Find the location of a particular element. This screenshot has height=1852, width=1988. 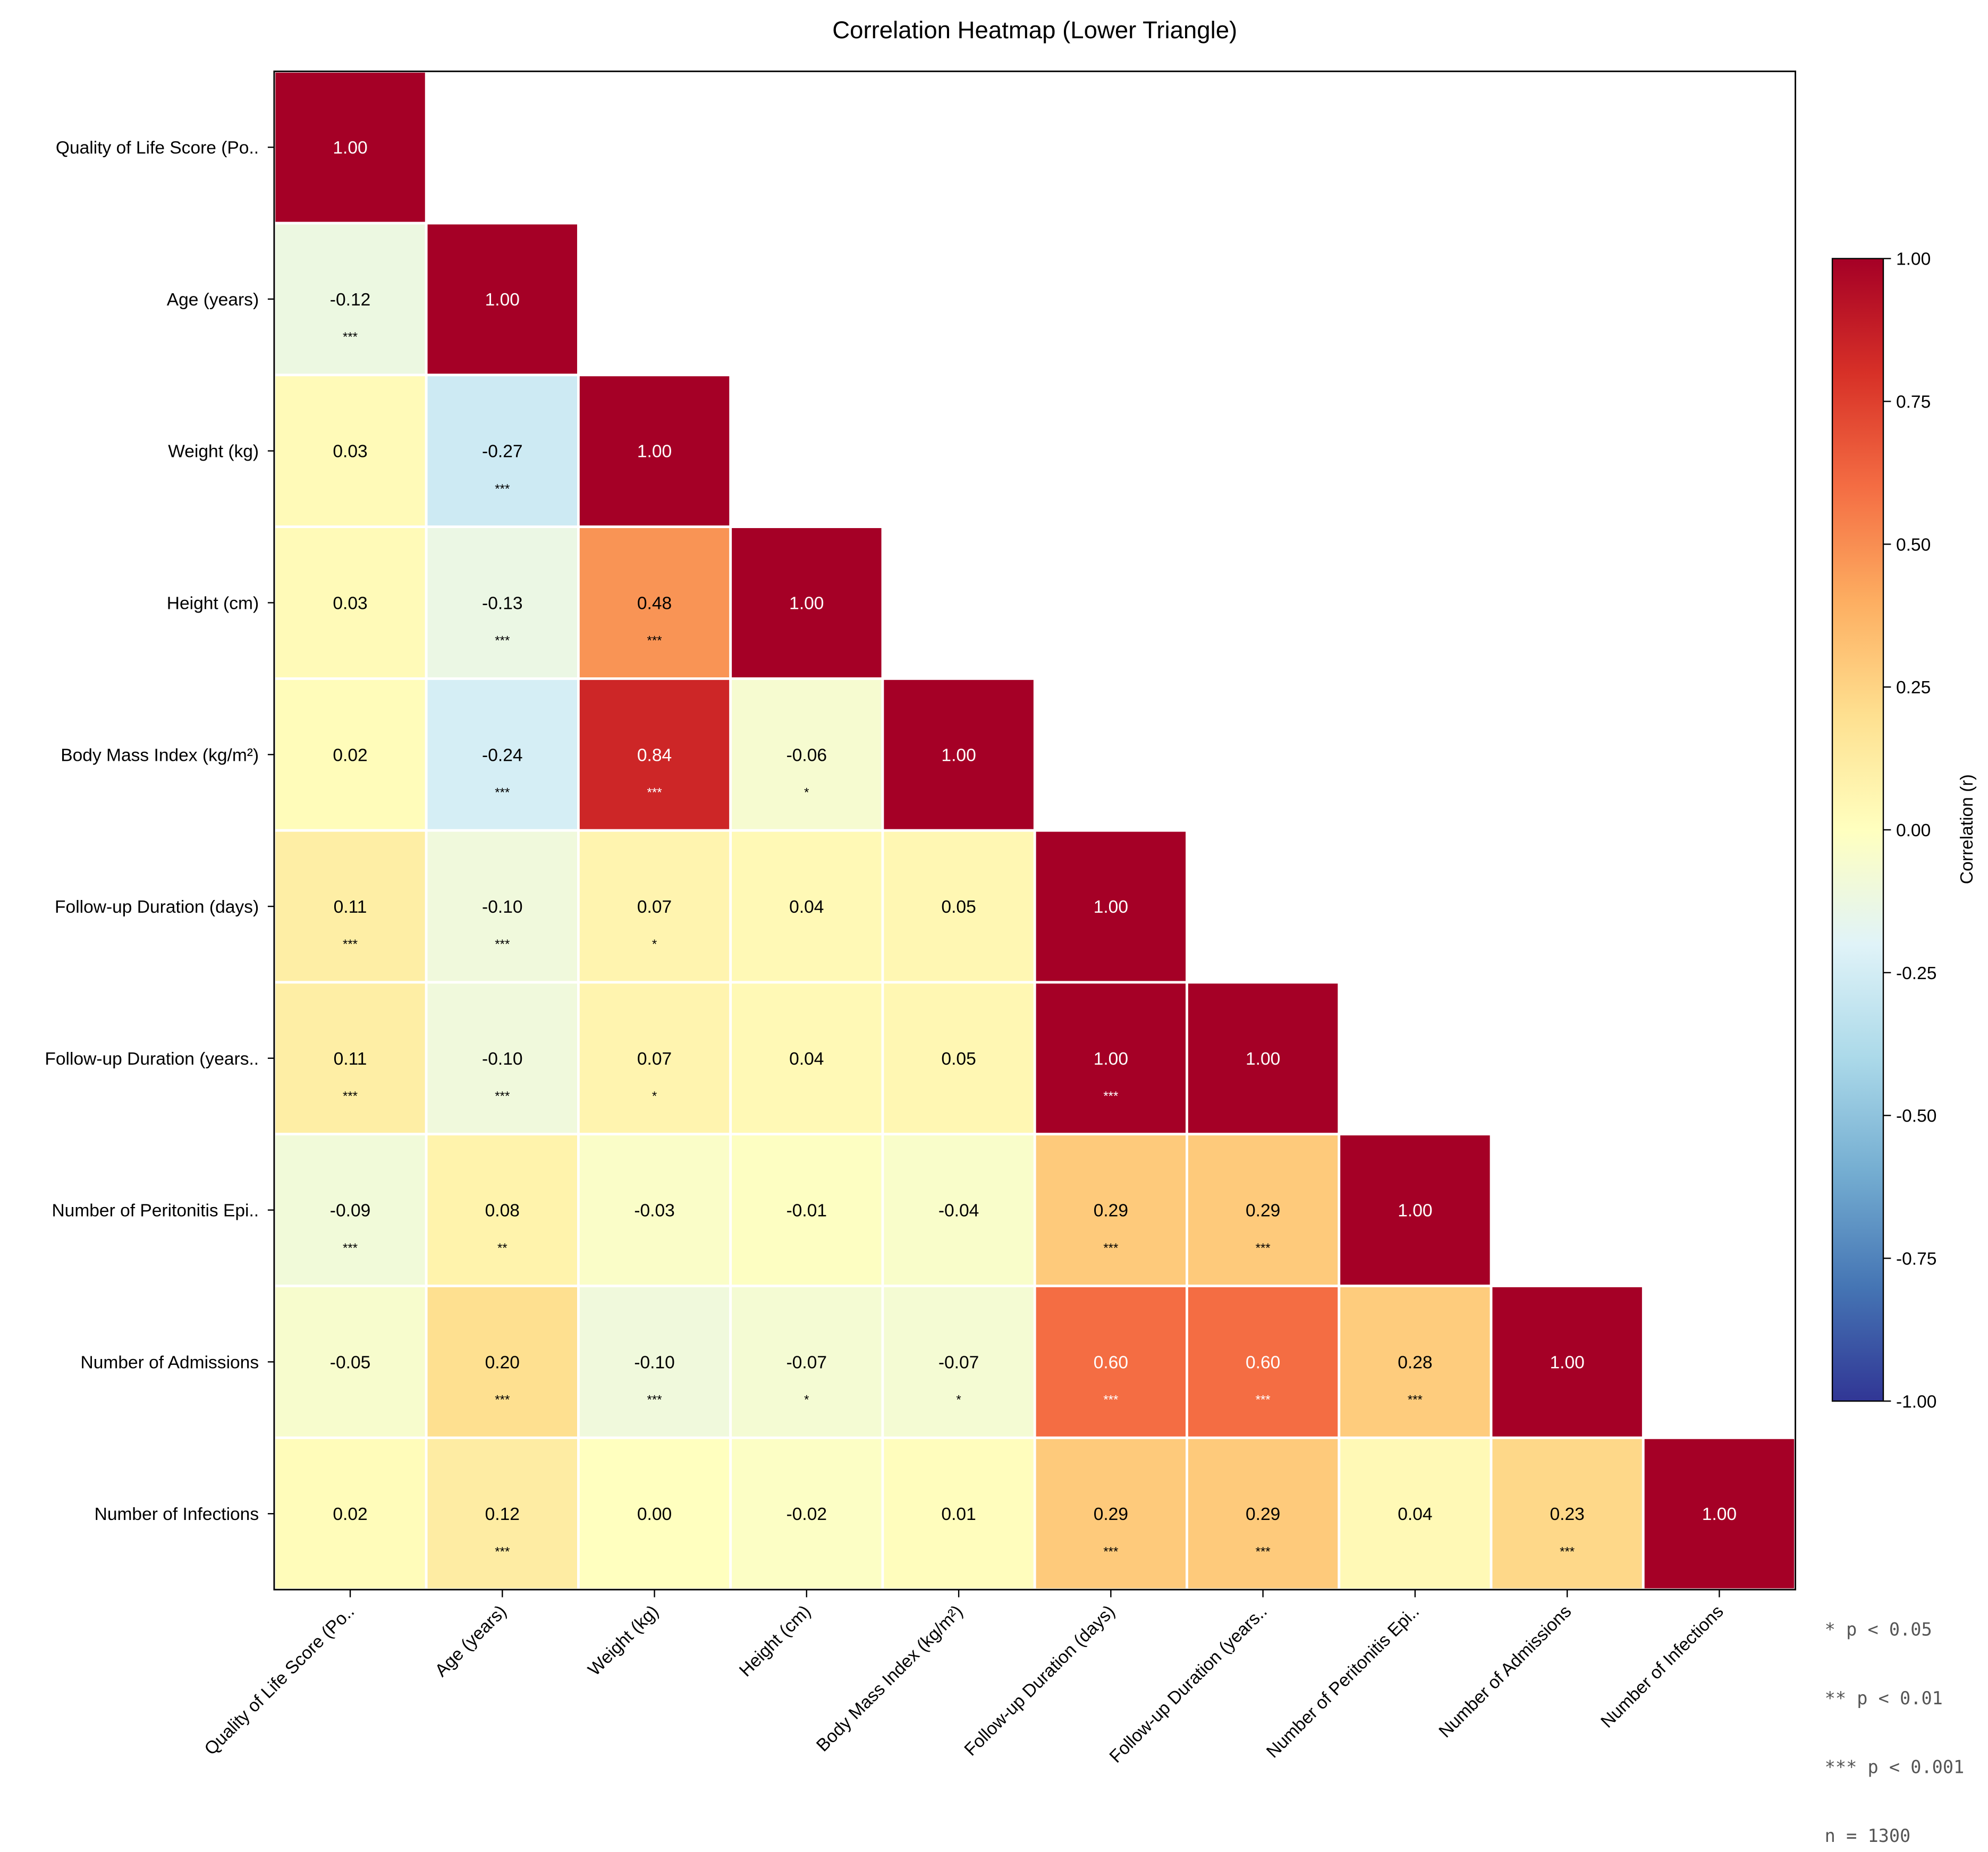

cell-value-label: 0.23 is located at coordinates (1567, 1514).